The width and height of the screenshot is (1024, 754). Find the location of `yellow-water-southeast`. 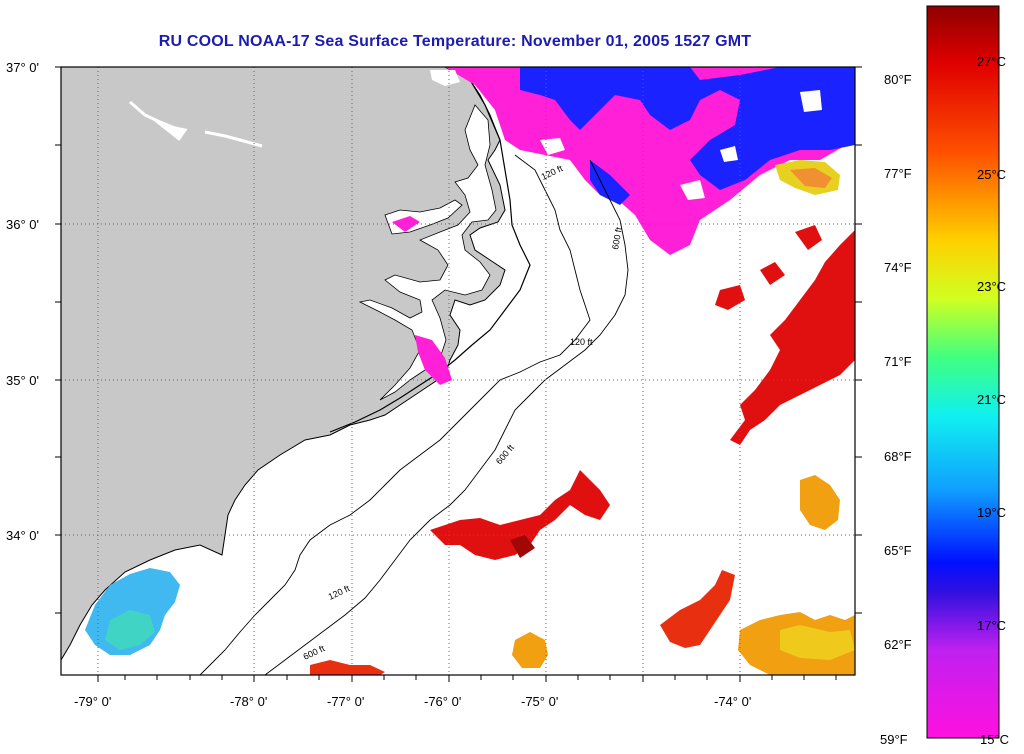

yellow-water-southeast is located at coordinates (817, 642).